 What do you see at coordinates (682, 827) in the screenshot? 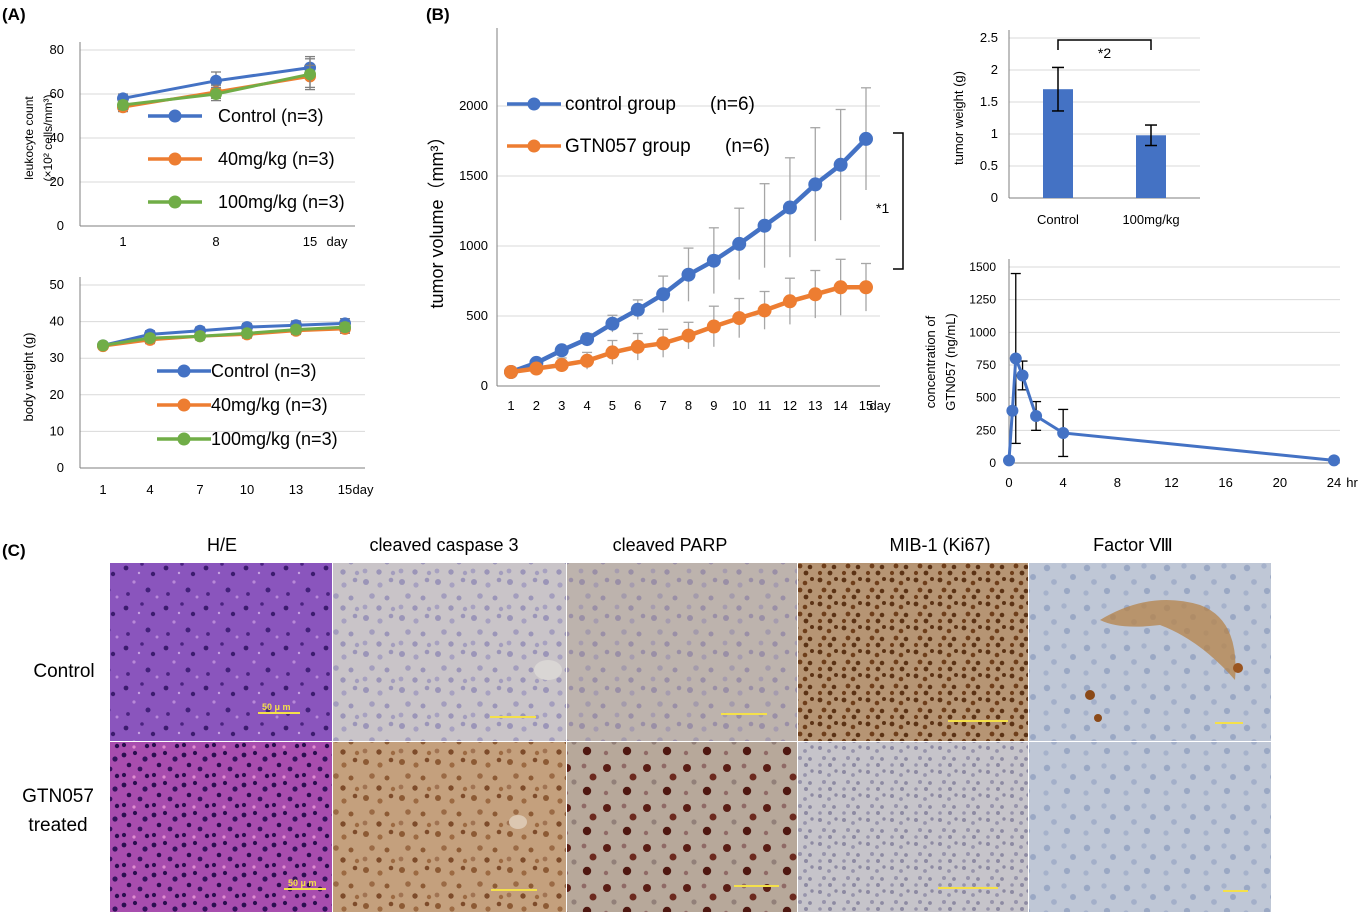
I see `micrograph-parp-treated` at bounding box center [682, 827].